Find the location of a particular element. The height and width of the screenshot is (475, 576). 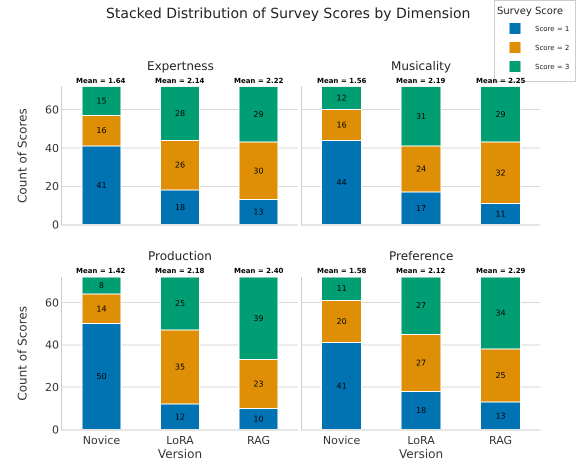

chart-title: Production is located at coordinates (180, 256).